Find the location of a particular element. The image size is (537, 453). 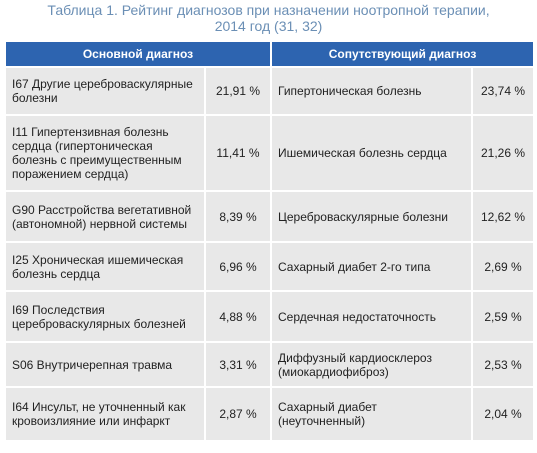

concomitant-diagnosis-cell: Сахарный диабет (неуточненный) is located at coordinates (371, 414).